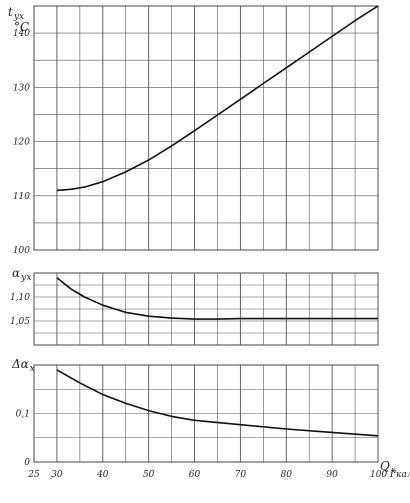 Image resolution: width=410 pixels, height=503 pixels. Describe the element at coordinates (16, 13) in the screenshot. I see `panel1-ylabel: tух` at that location.